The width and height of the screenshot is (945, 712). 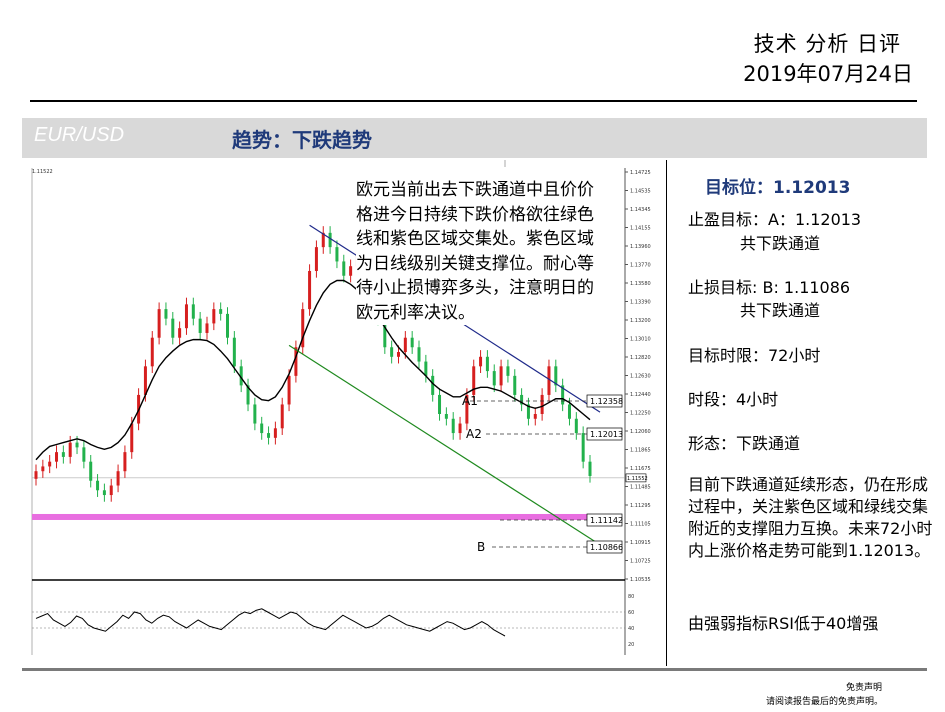 What do you see at coordinates (775, 219) in the screenshot?
I see `take-profit: 止盈目标：A：1.12013` at bounding box center [775, 219].